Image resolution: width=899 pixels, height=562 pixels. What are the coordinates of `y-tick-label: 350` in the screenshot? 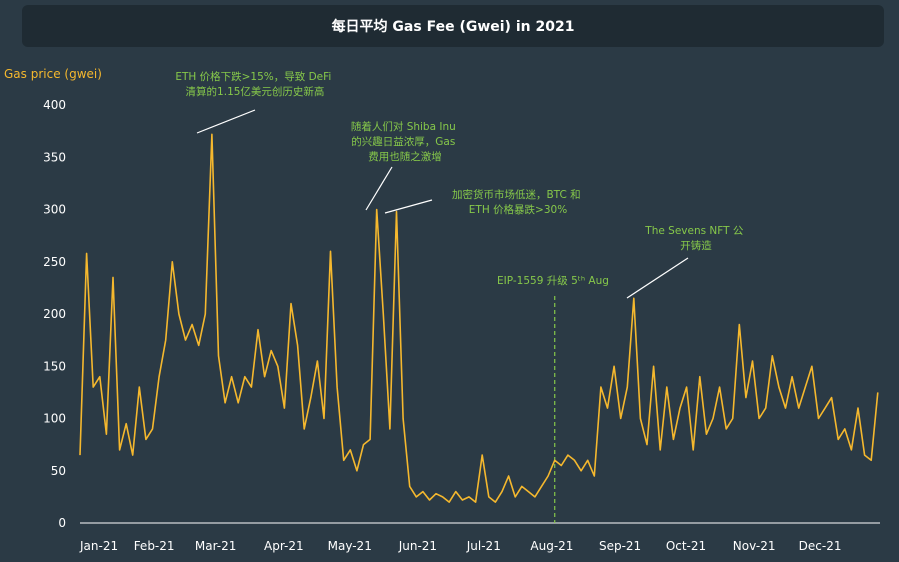 It's located at (54, 157).